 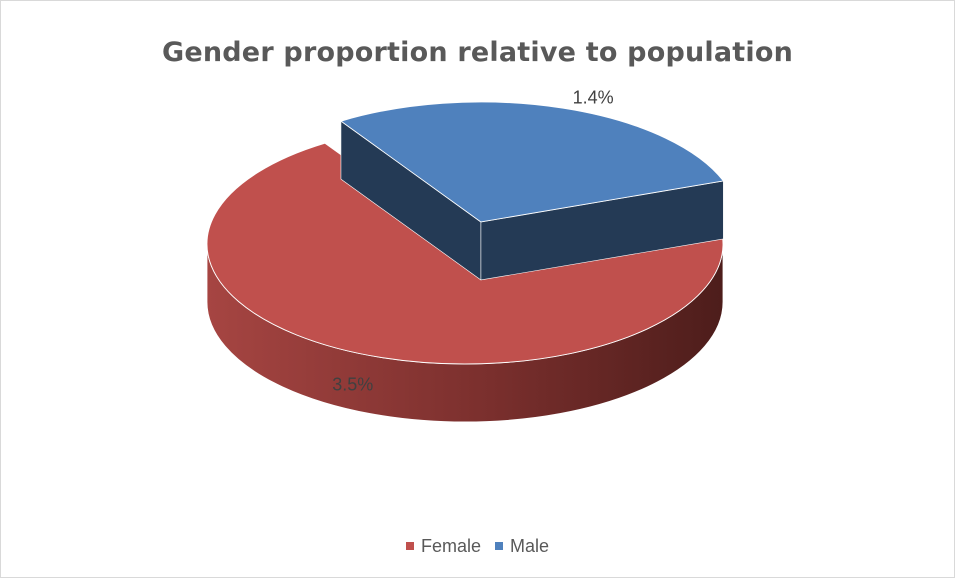 What do you see at coordinates (530, 545) in the screenshot?
I see `legend-label-male: Male` at bounding box center [530, 545].